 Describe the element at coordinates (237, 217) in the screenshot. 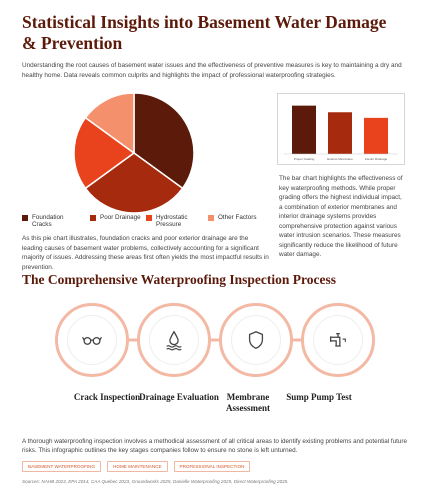

I see `legend-label: Other Factors` at that location.